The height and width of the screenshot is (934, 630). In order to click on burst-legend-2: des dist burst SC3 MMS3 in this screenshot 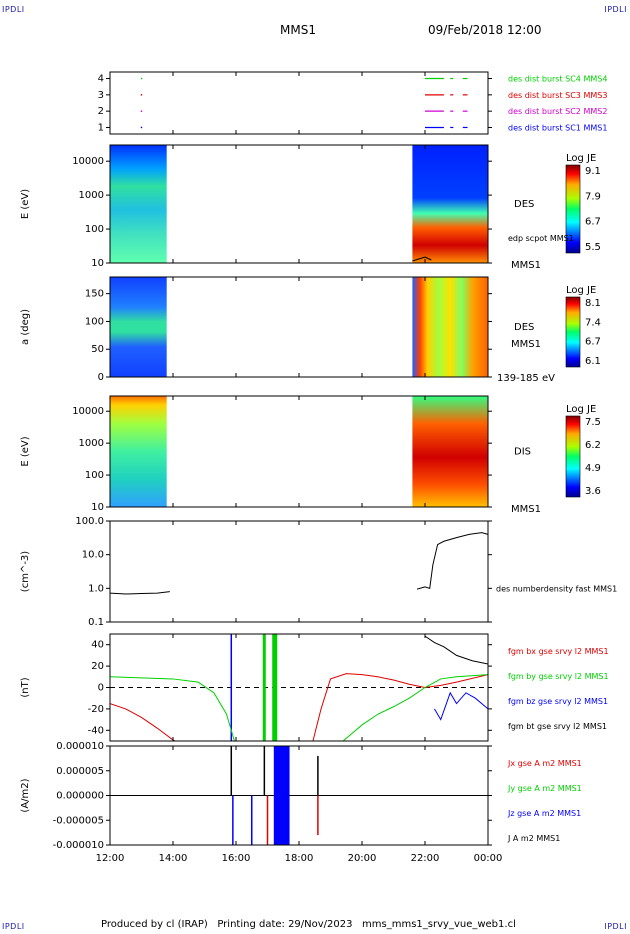, I will do `click(557, 95)`.